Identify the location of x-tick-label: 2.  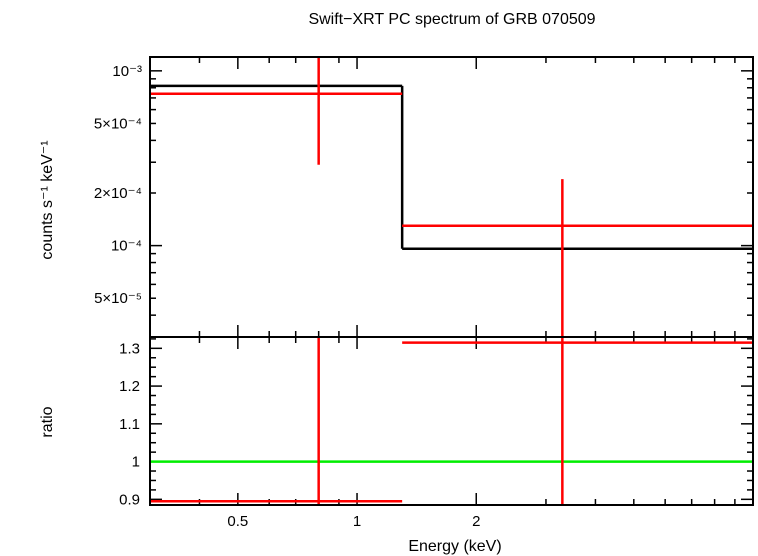
(476, 521).